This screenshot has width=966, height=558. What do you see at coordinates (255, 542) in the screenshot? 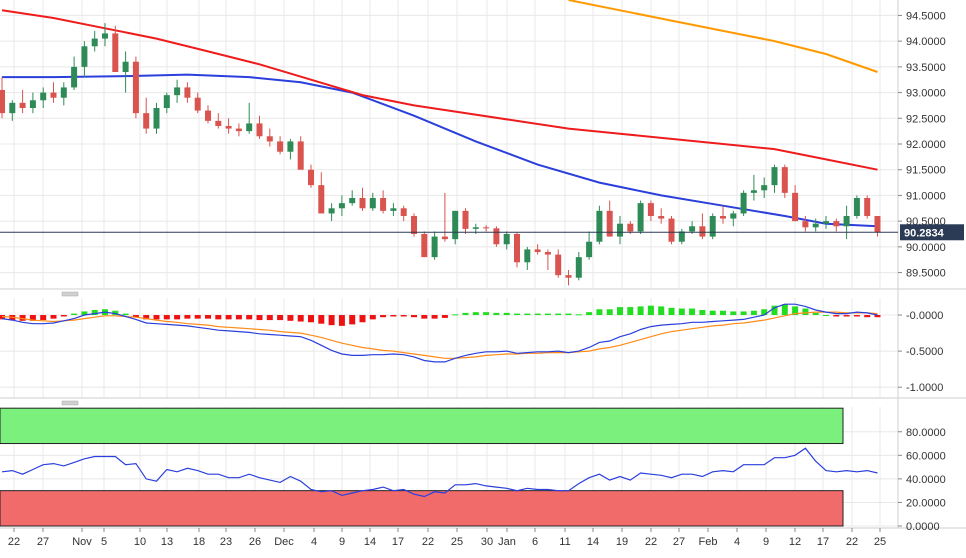
I see `x-tick-label: 26` at bounding box center [255, 542].